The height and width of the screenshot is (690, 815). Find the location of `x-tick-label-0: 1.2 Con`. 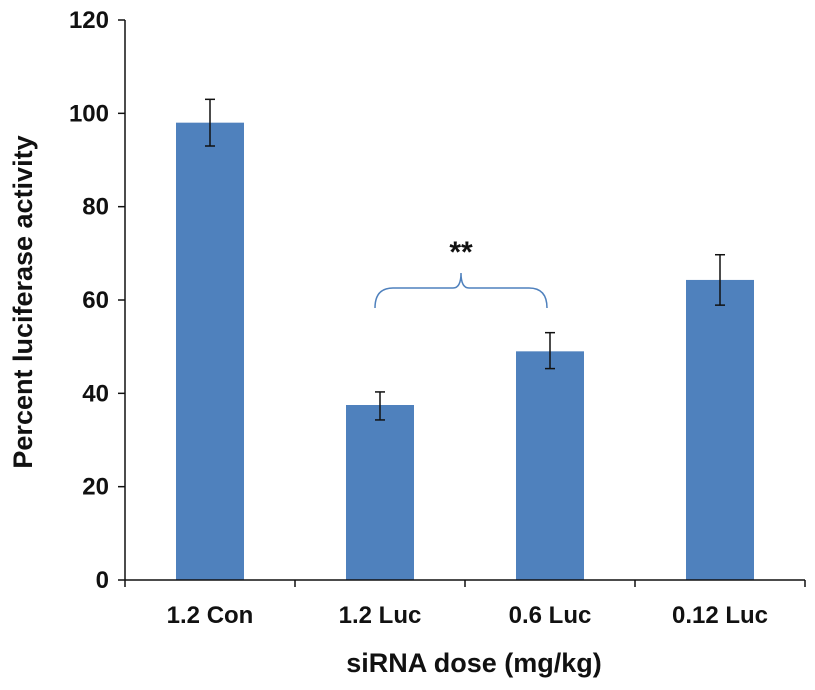

x-tick-label-0: 1.2 Con is located at coordinates (210, 615).